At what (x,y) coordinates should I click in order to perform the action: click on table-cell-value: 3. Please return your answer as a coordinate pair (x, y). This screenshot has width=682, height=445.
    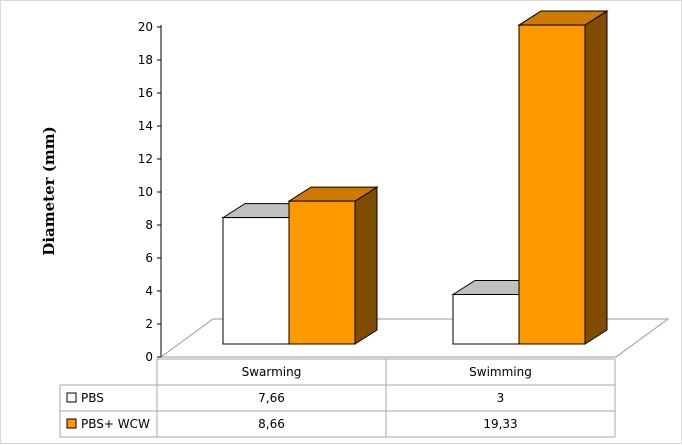
    Looking at the image, I should click on (501, 398).